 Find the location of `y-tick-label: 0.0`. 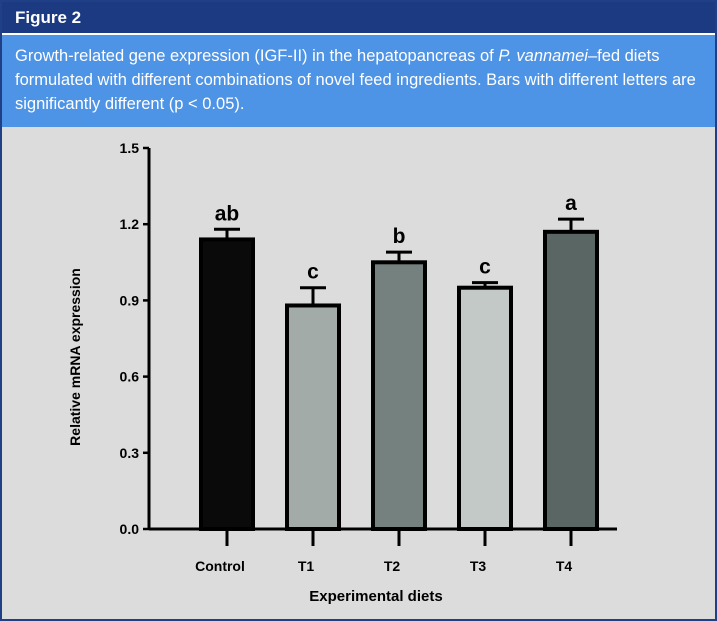

y-tick-label: 0.0 is located at coordinates (130, 529).